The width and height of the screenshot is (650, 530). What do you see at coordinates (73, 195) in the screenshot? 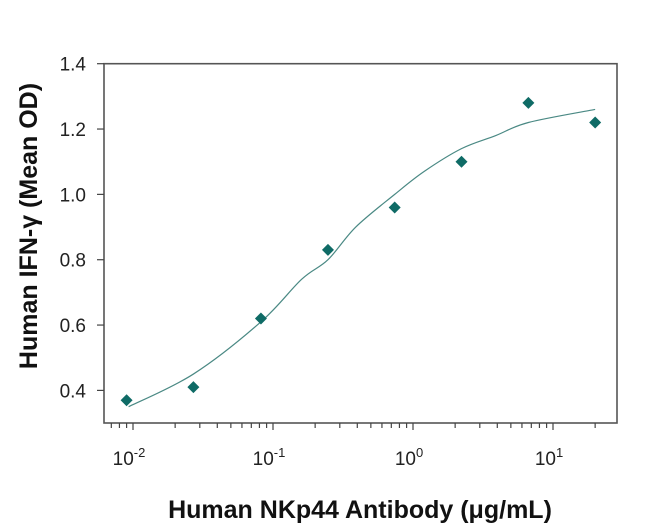
I see `y-tick-label: 1.0` at bounding box center [73, 195].